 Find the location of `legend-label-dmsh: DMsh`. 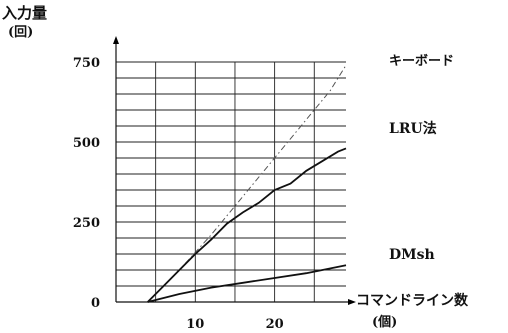

legend-label-dmsh: DMsh is located at coordinates (412, 255).